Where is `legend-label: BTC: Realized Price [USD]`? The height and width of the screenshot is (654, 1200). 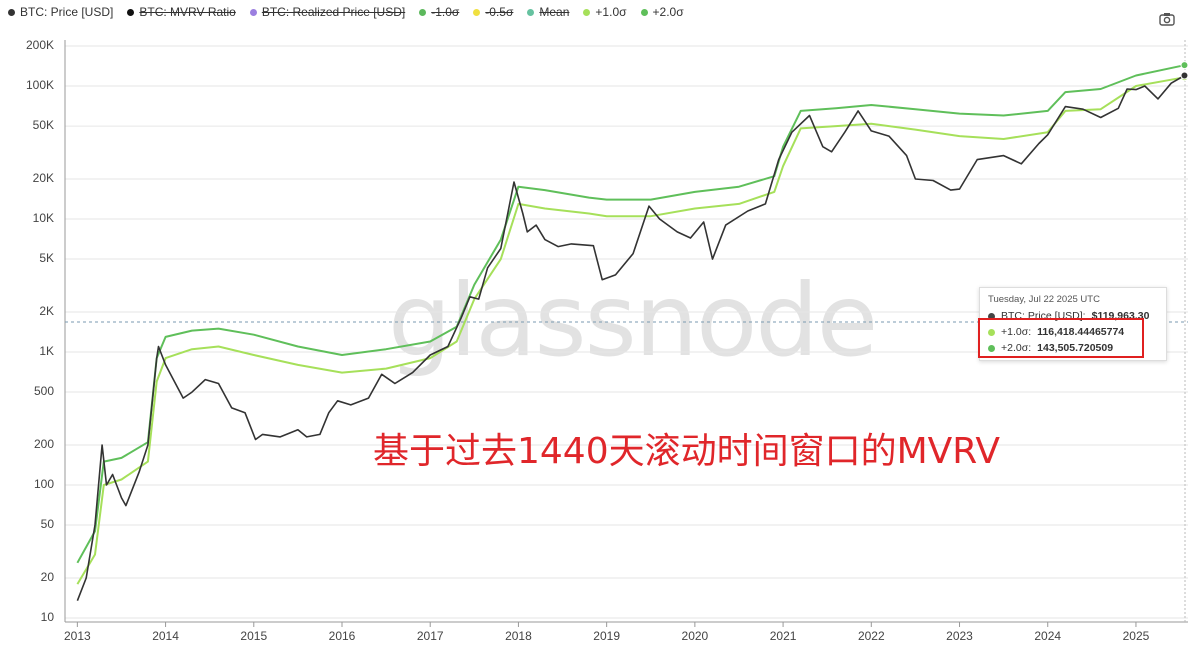 legend-label: BTC: Realized Price [USD] is located at coordinates (333, 12).